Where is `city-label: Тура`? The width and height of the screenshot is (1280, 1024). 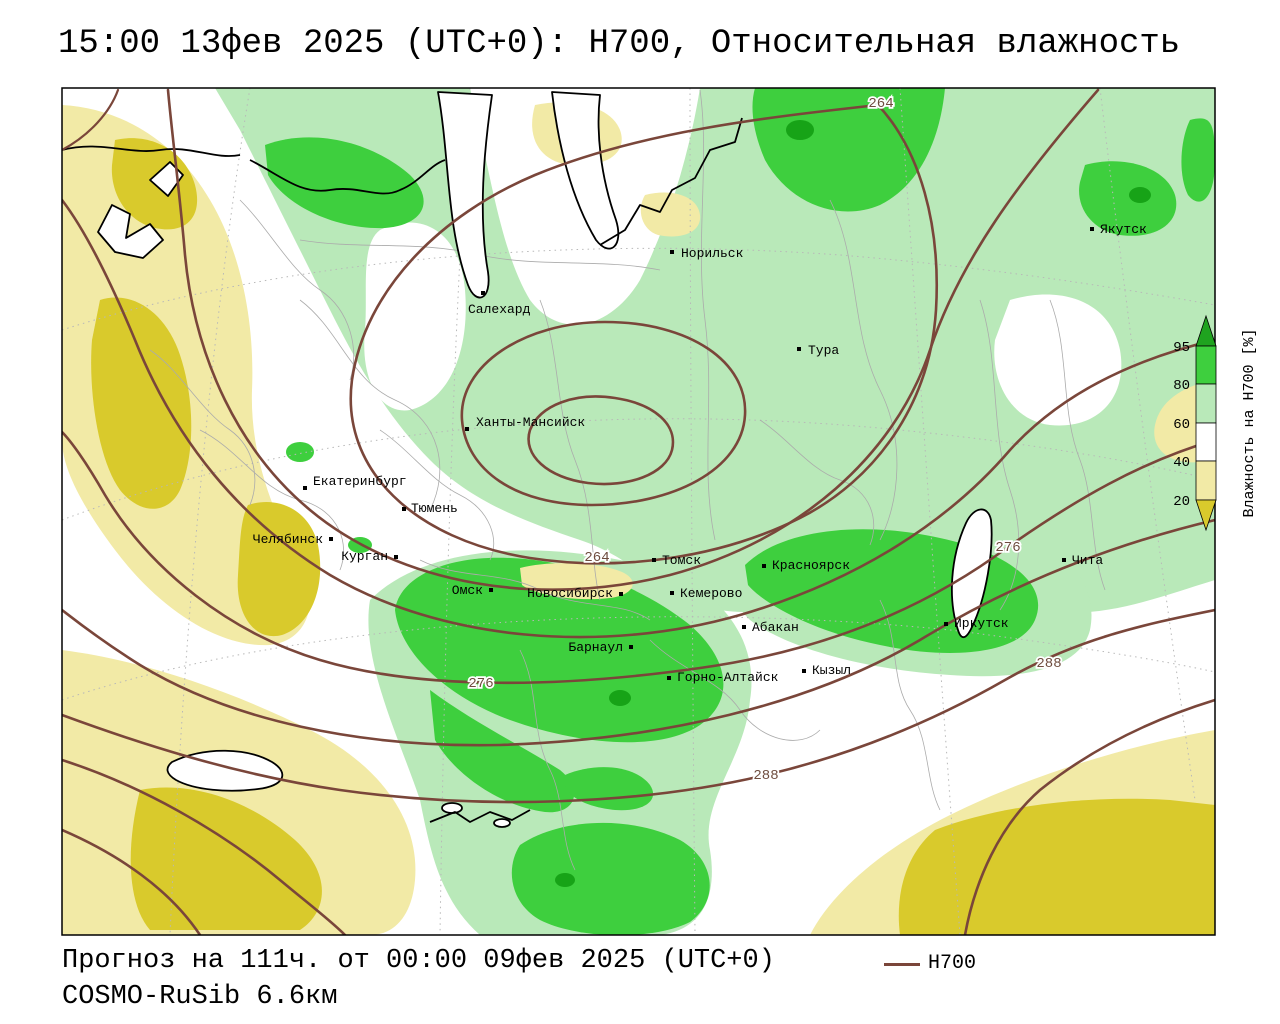
city-label: Тура is located at coordinates (823, 350).